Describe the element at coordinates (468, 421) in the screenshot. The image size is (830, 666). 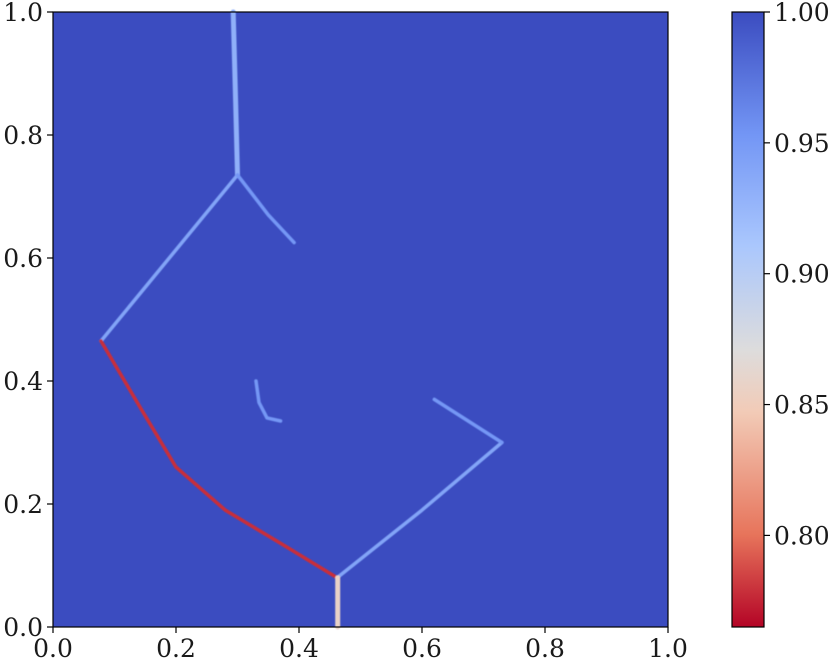
I see `right-edge-front` at that location.